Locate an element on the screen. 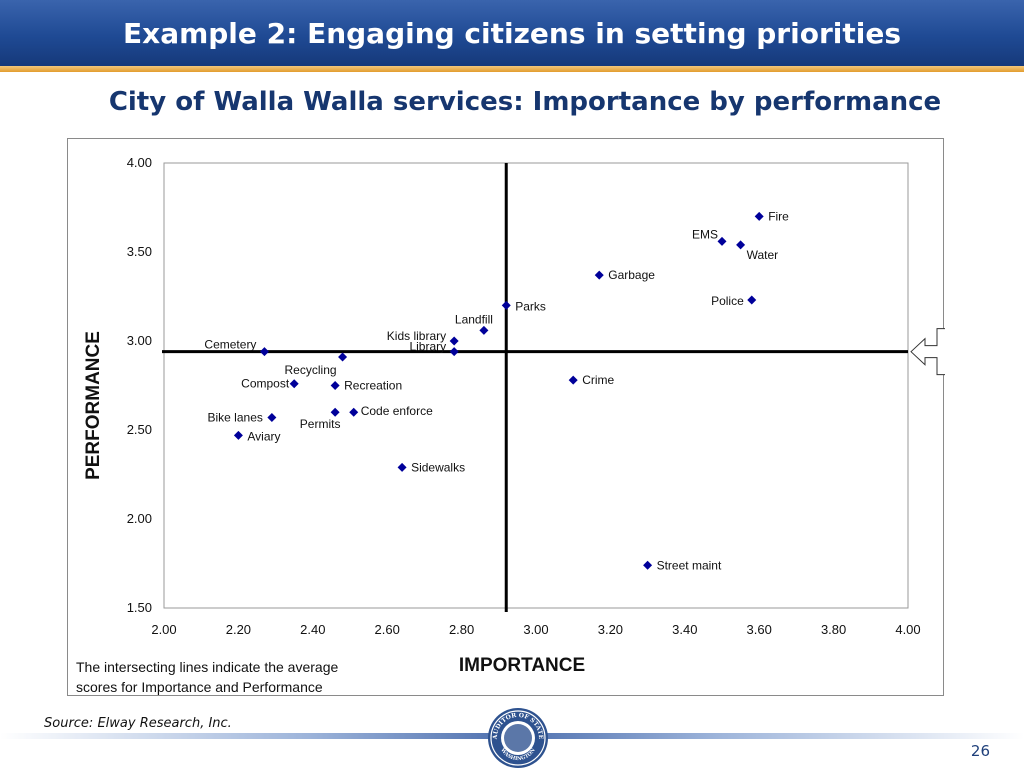 The height and width of the screenshot is (769, 1024). data-point-label: Garbage is located at coordinates (631, 275).